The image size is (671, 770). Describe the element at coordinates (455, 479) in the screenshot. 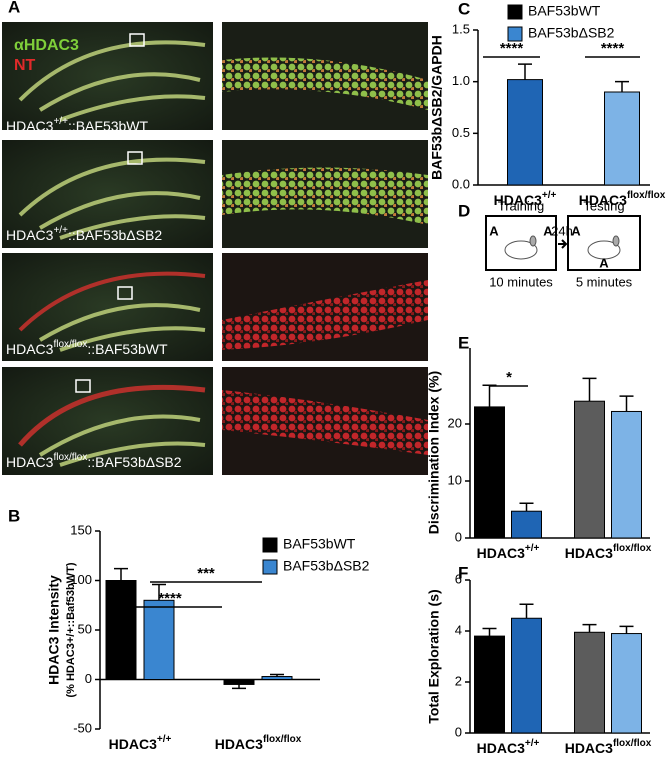

I see `y-tick-label: 10` at that location.